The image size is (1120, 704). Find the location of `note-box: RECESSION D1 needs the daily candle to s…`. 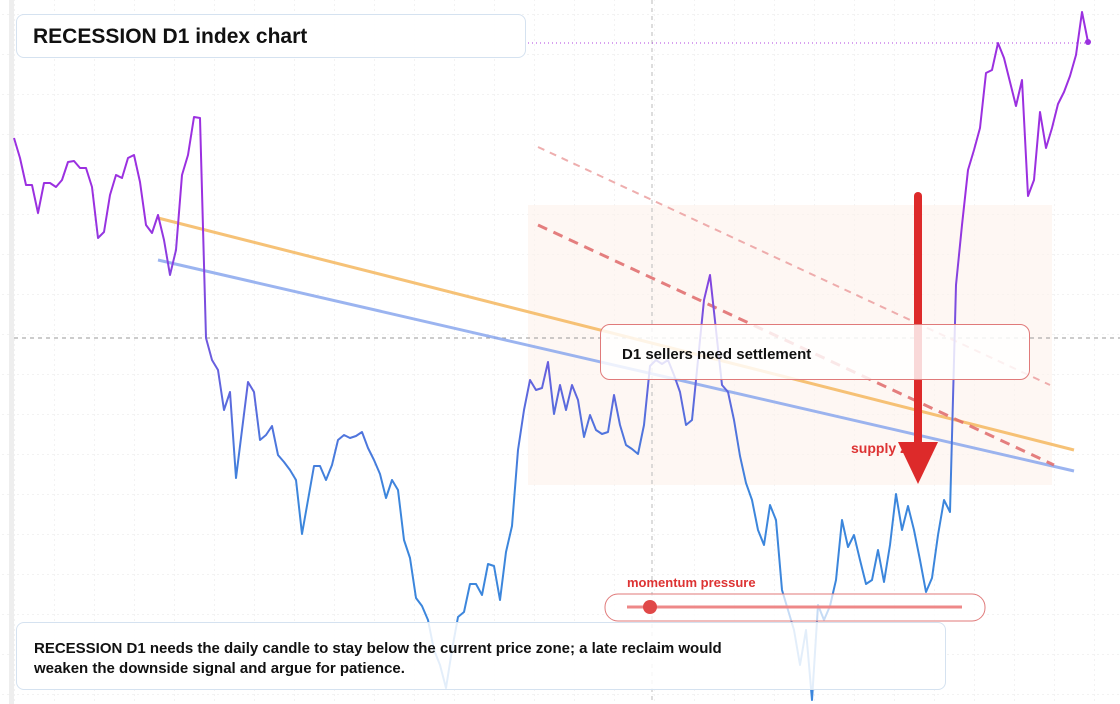

note-box: RECESSION D1 needs the daily candle to s… is located at coordinates (481, 656).